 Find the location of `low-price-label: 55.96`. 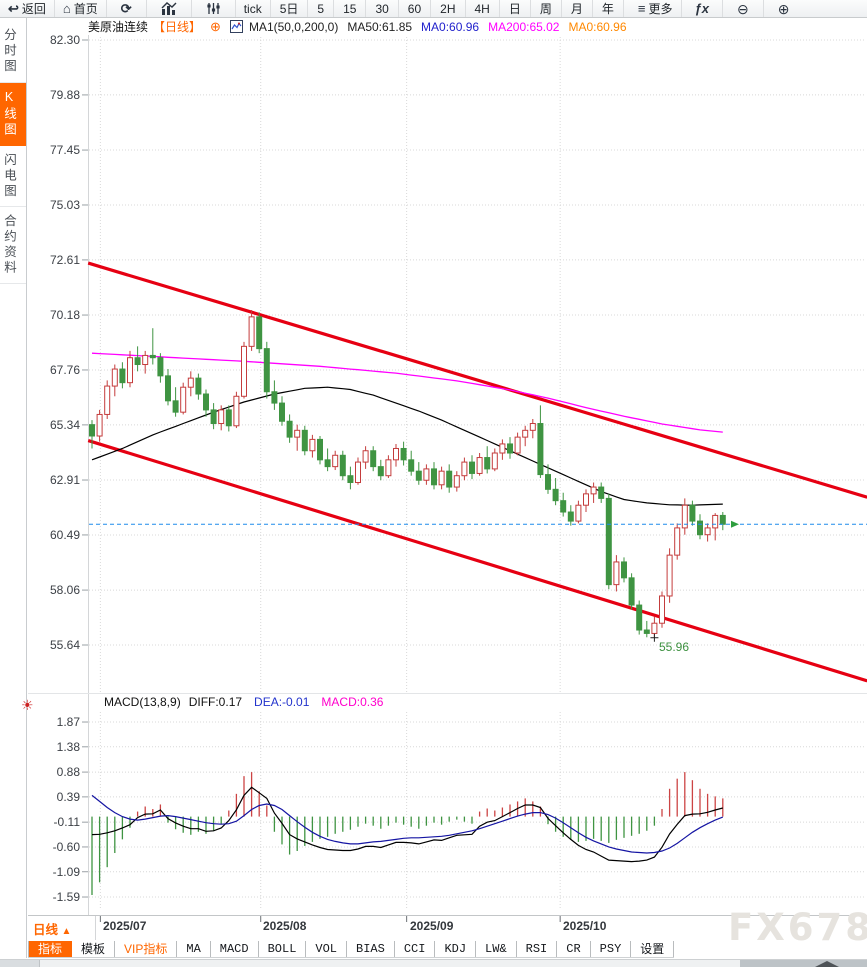

low-price-label: 55.96 is located at coordinates (674, 647).